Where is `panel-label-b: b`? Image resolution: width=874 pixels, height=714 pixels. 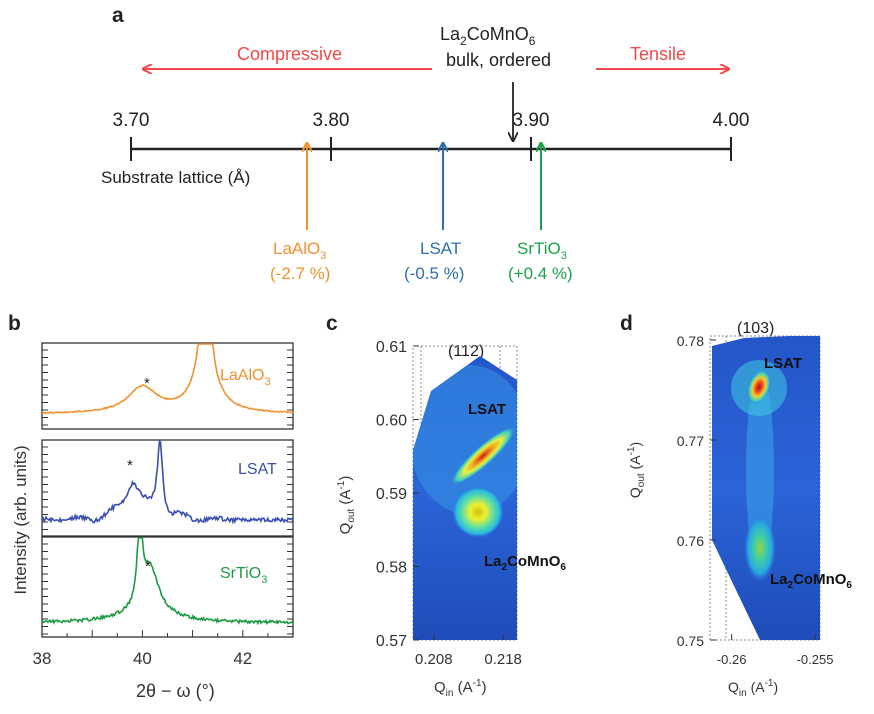 panel-label-b: b is located at coordinates (14, 323).